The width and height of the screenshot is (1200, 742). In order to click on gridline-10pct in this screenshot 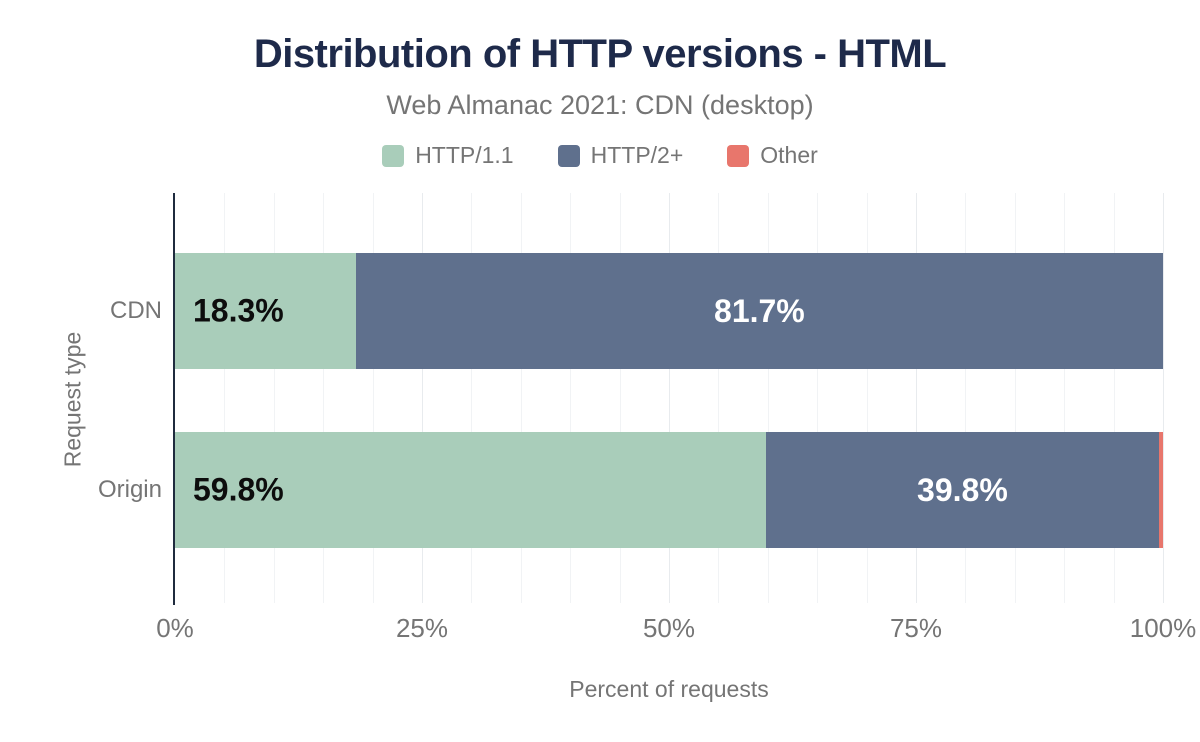, I will do `click(274, 398)`.